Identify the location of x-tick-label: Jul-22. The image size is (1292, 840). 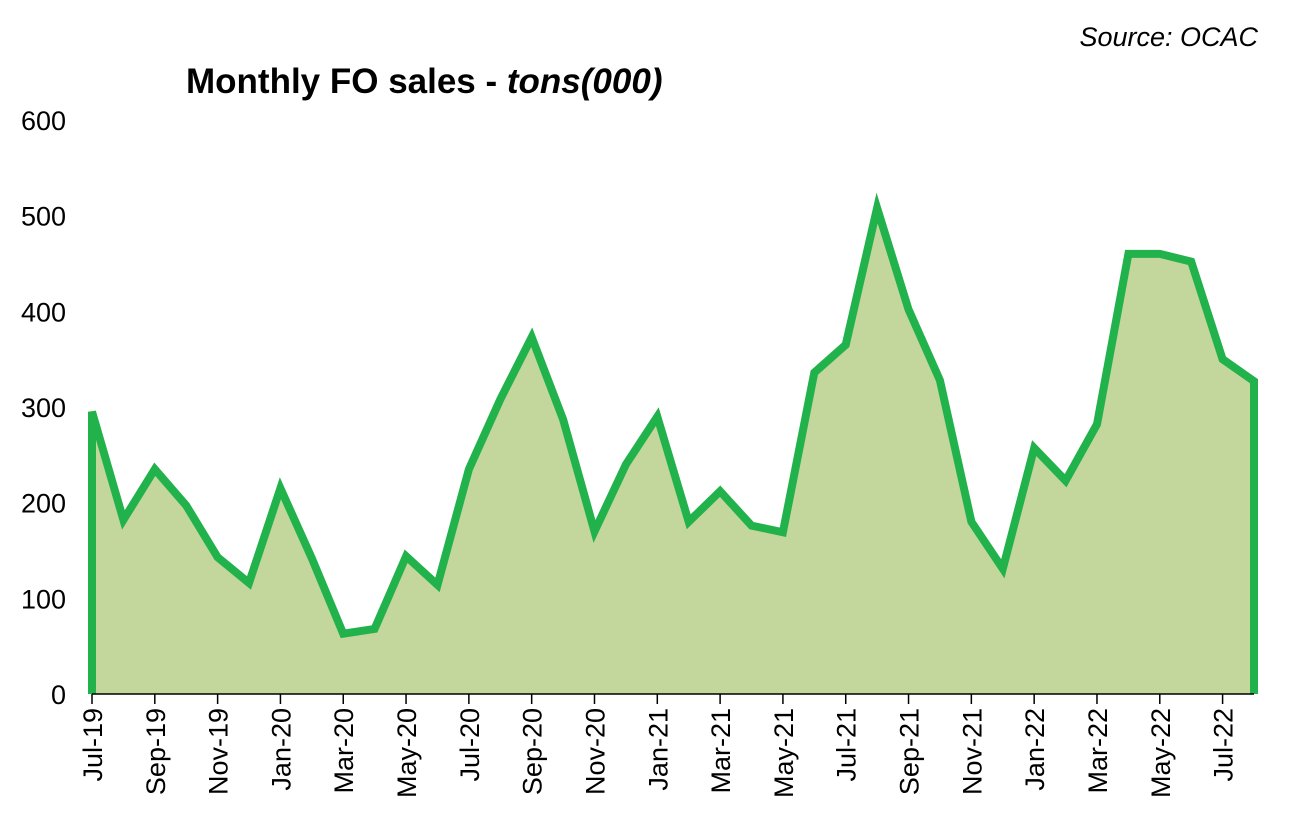
(1224, 745).